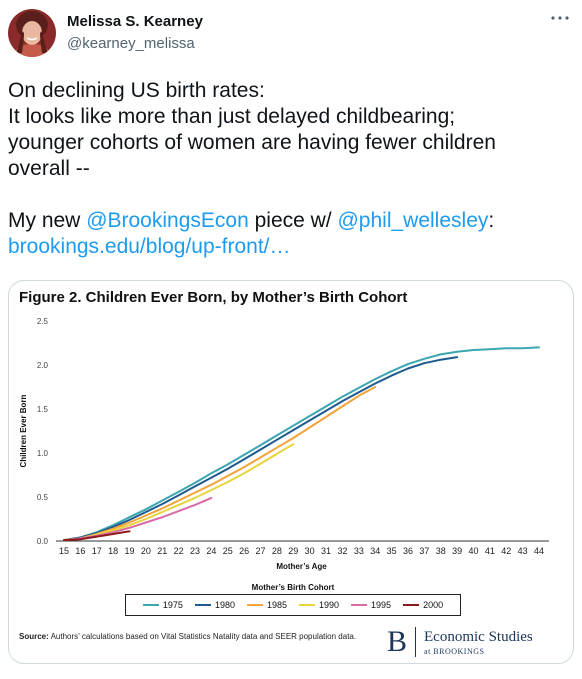 This screenshot has width=582, height=679. Describe the element at coordinates (244, 551) in the screenshot. I see `x-tick-label: 26` at that location.